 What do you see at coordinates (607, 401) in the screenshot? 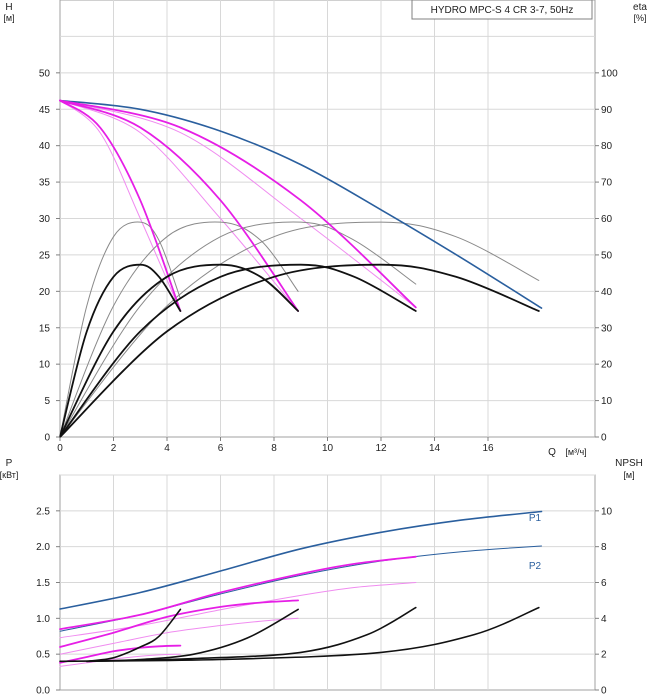
I see `efficiency-tick-label: 10` at bounding box center [607, 401].